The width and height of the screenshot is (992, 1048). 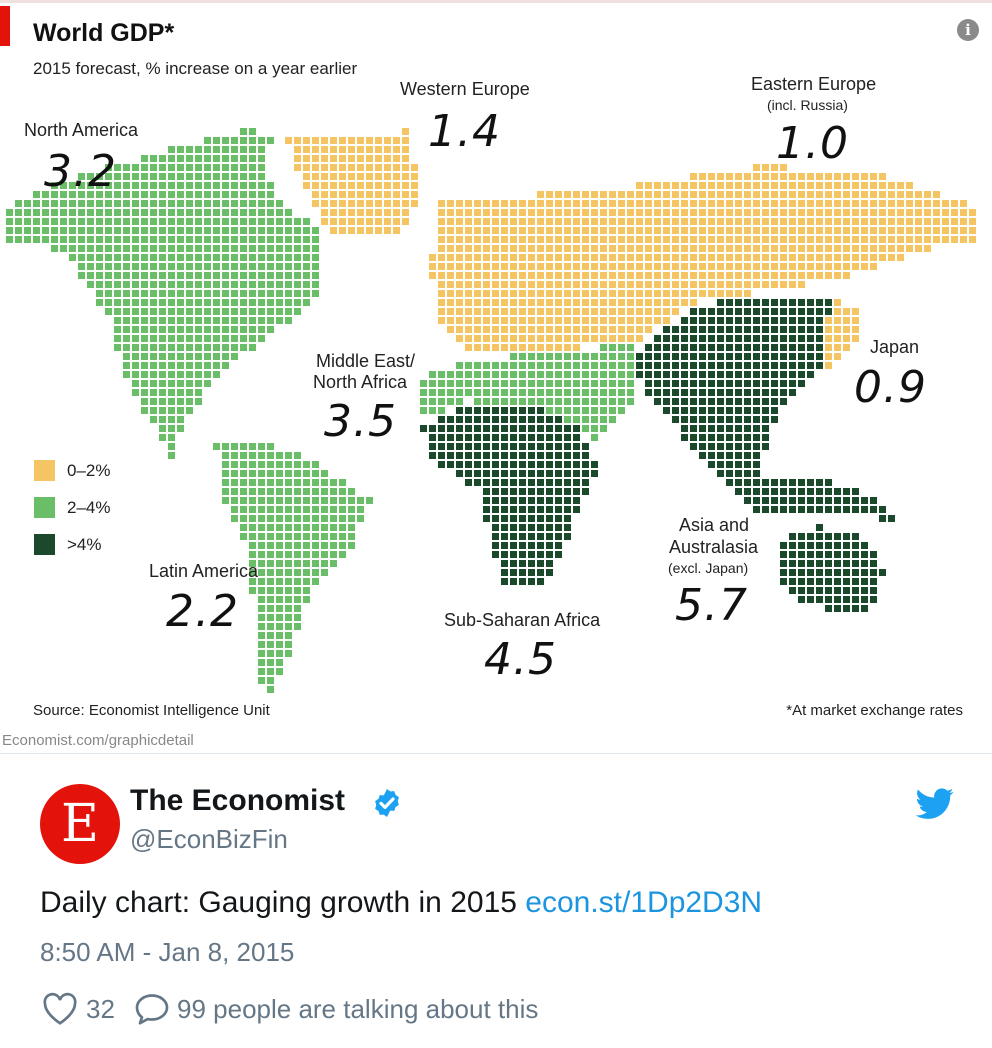 What do you see at coordinates (209, 839) in the screenshot?
I see `author-handle: @EconBizFin` at bounding box center [209, 839].